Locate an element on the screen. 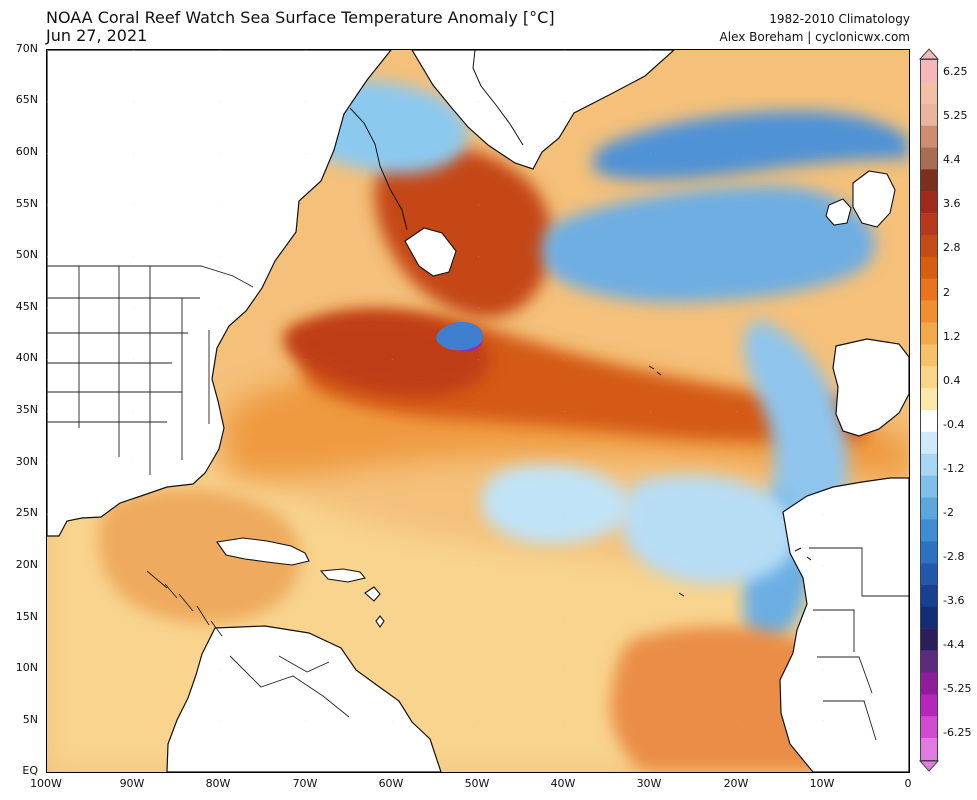  latitude-label-45n: 45N is located at coordinates (26, 306).